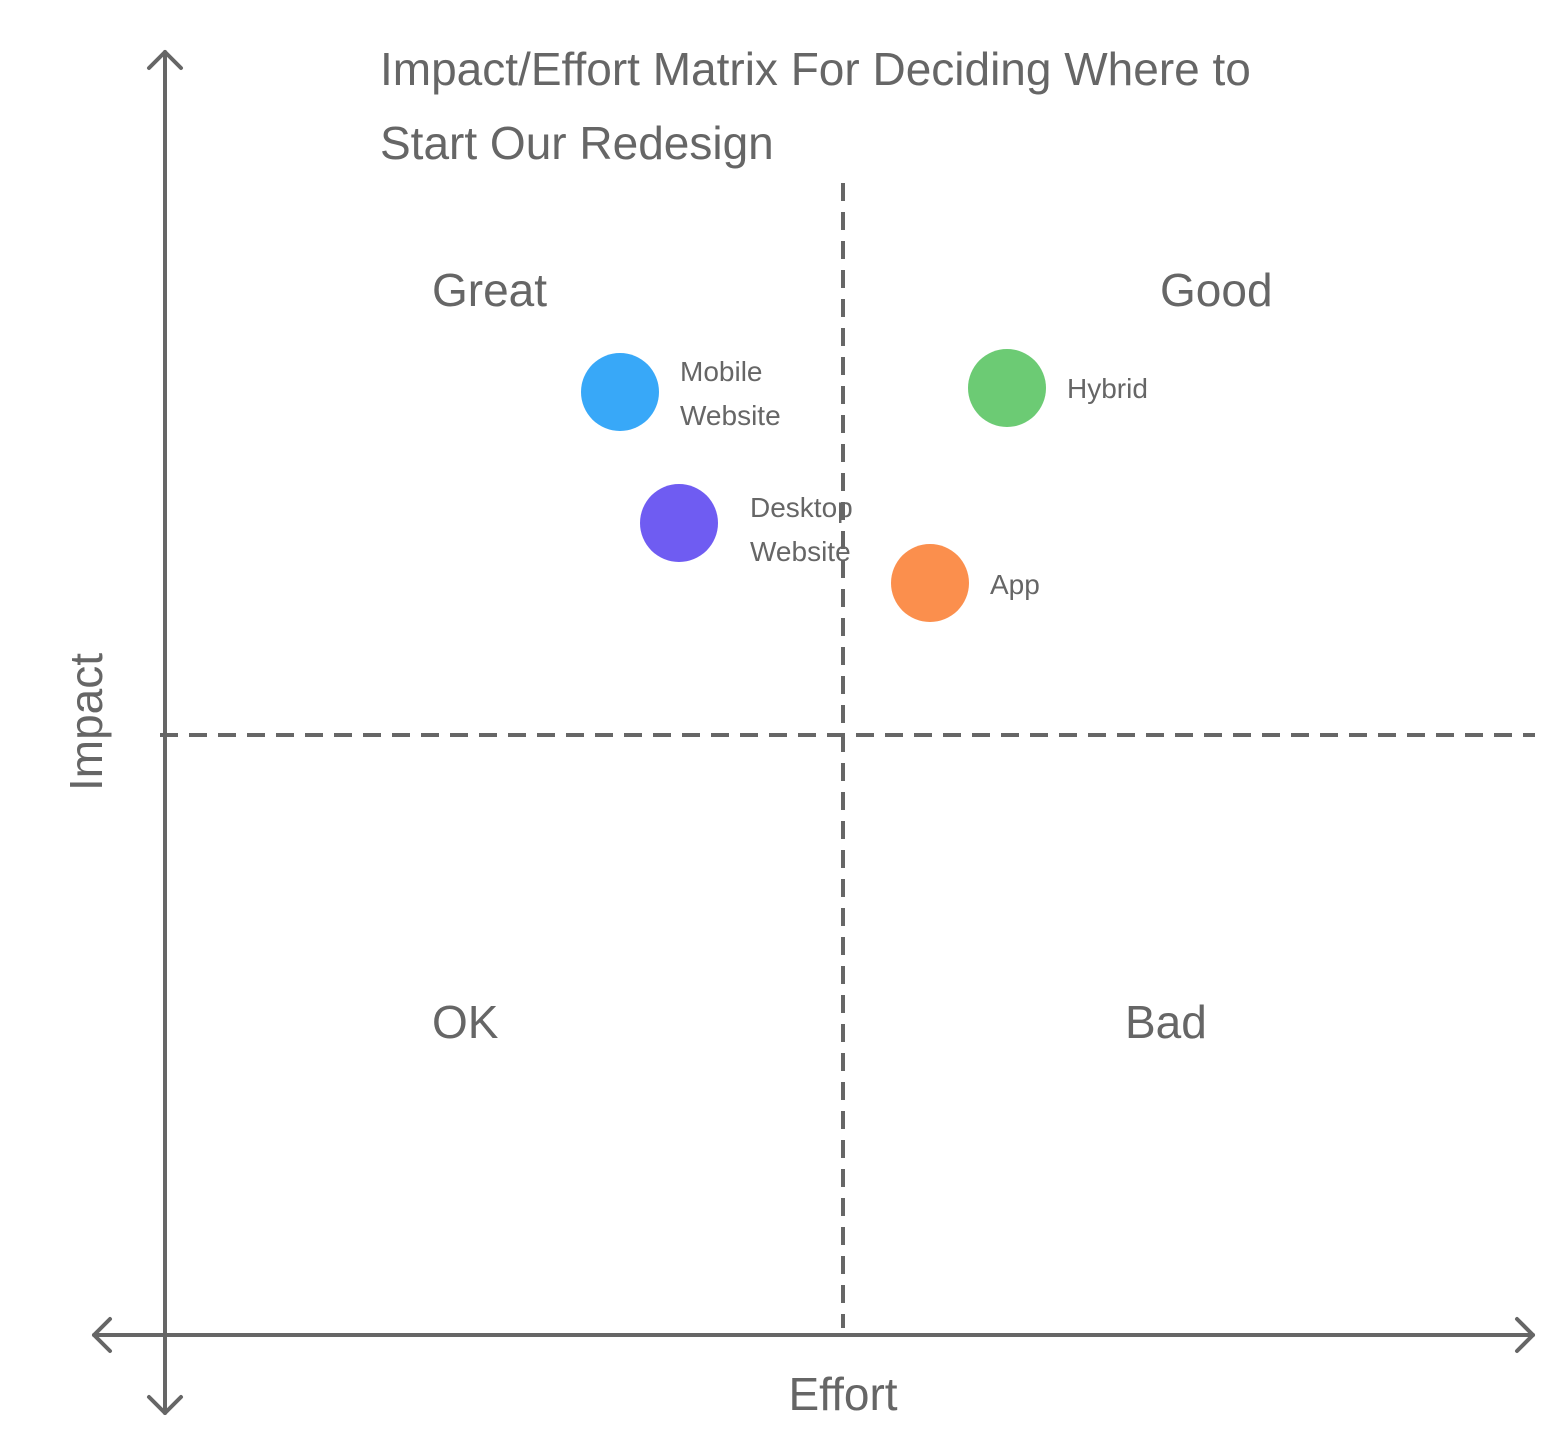 The height and width of the screenshot is (1442, 1562). Describe the element at coordinates (165, 60) in the screenshot. I see `y-arrow-top` at that location.